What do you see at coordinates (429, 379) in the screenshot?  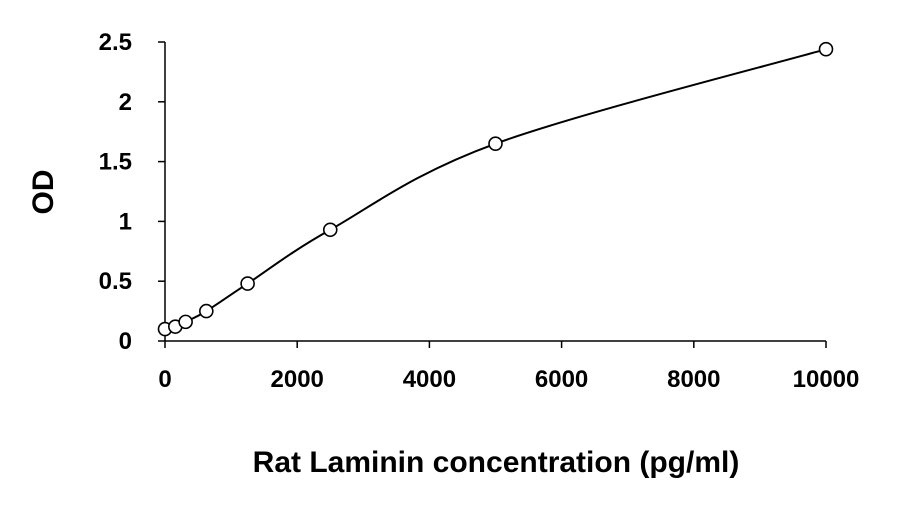 I see `x-tick-label: 4000` at bounding box center [429, 379].